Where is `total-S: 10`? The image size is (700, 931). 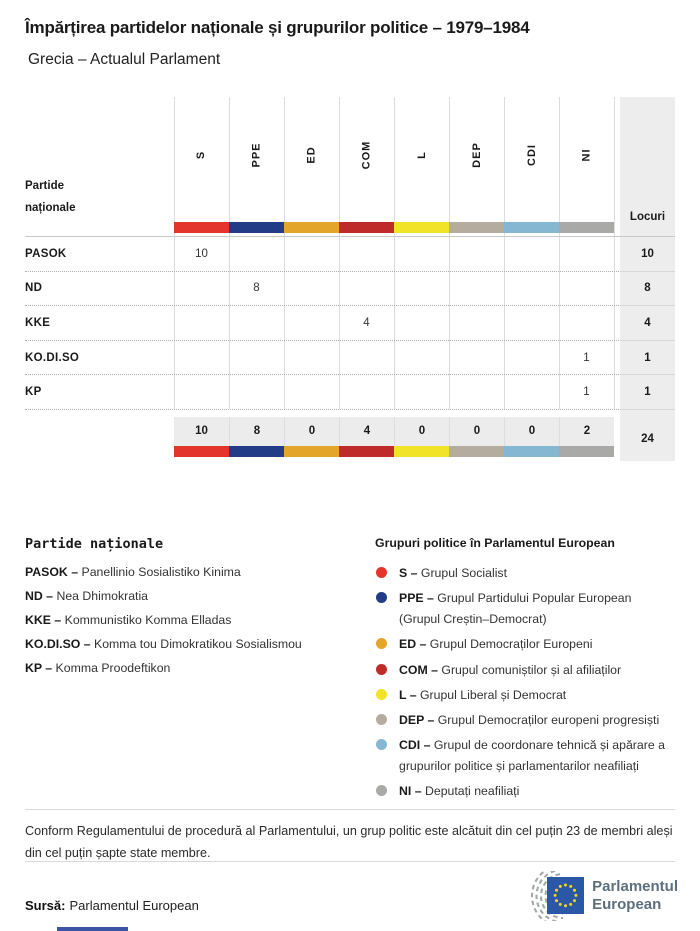
total-S: 10 is located at coordinates (201, 431).